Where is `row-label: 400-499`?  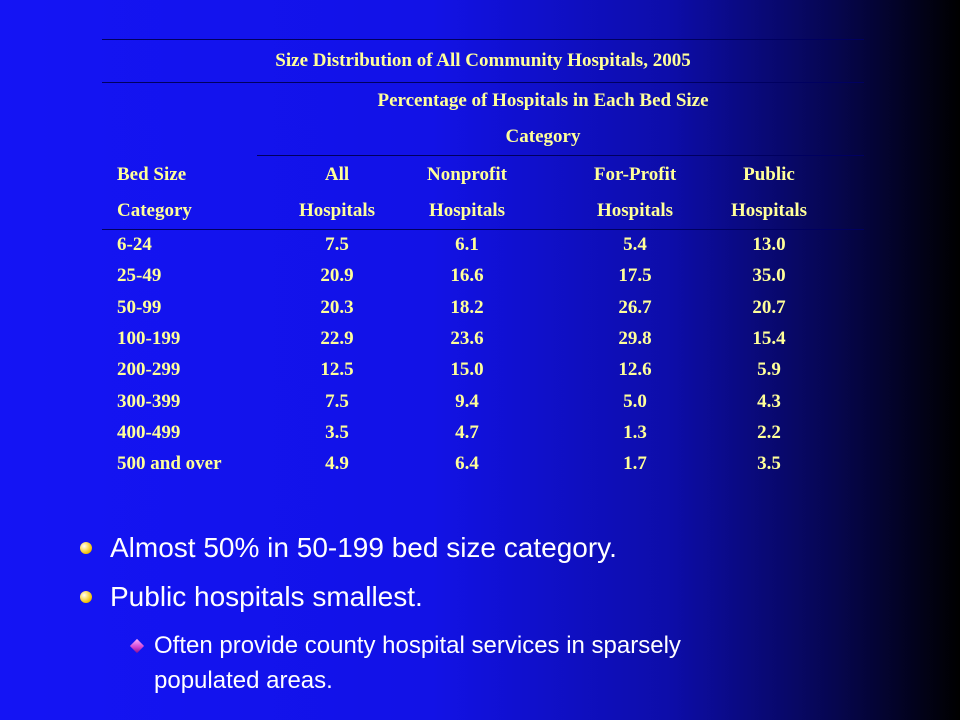 row-label: 400-499 is located at coordinates (149, 432).